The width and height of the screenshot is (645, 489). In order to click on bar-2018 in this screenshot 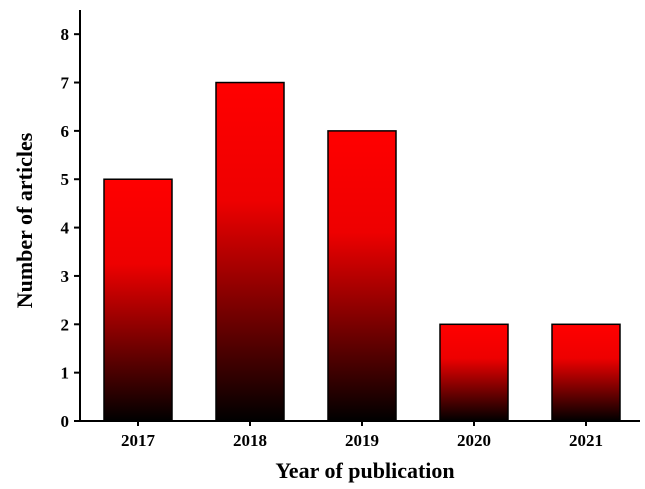, I will do `click(250, 251)`.